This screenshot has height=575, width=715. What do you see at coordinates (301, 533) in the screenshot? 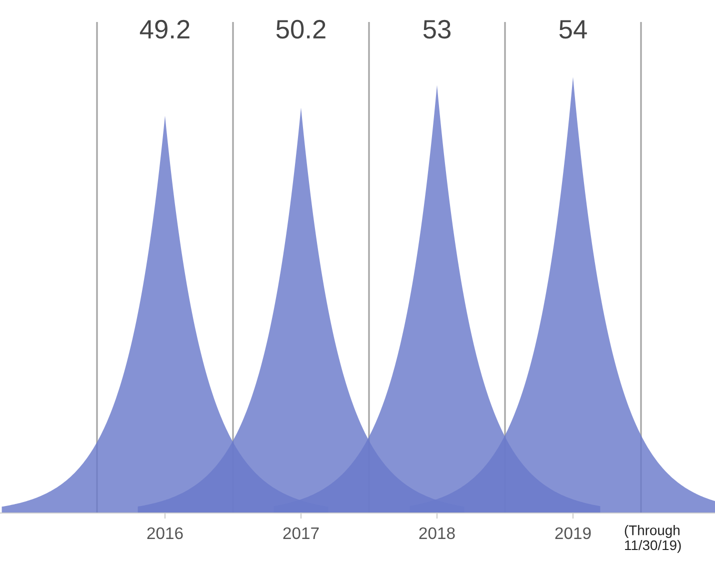
I see `x-tick-label: 2017` at bounding box center [301, 533].